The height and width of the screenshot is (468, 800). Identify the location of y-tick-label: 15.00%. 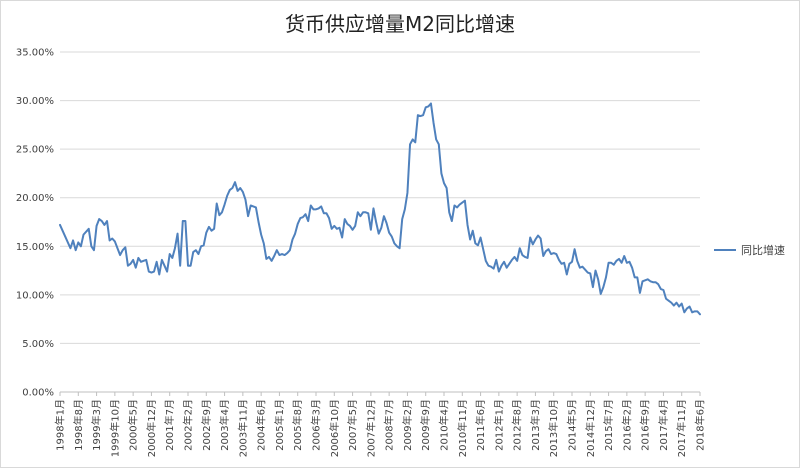
(35, 247).